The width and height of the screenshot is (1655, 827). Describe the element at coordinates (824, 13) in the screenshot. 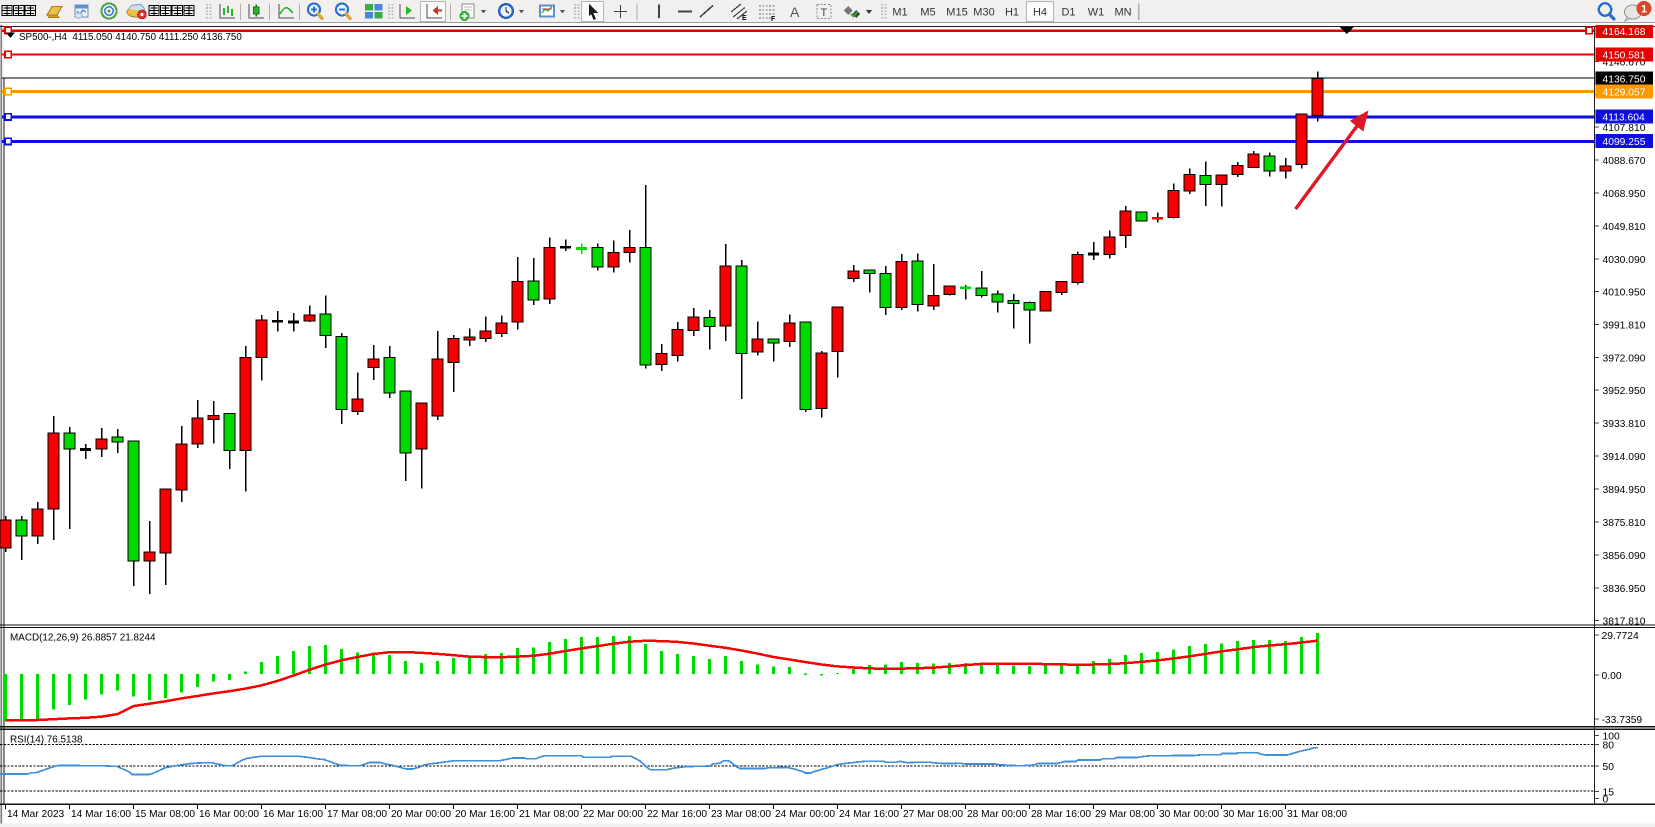

I see `svg-text: T` at that location.